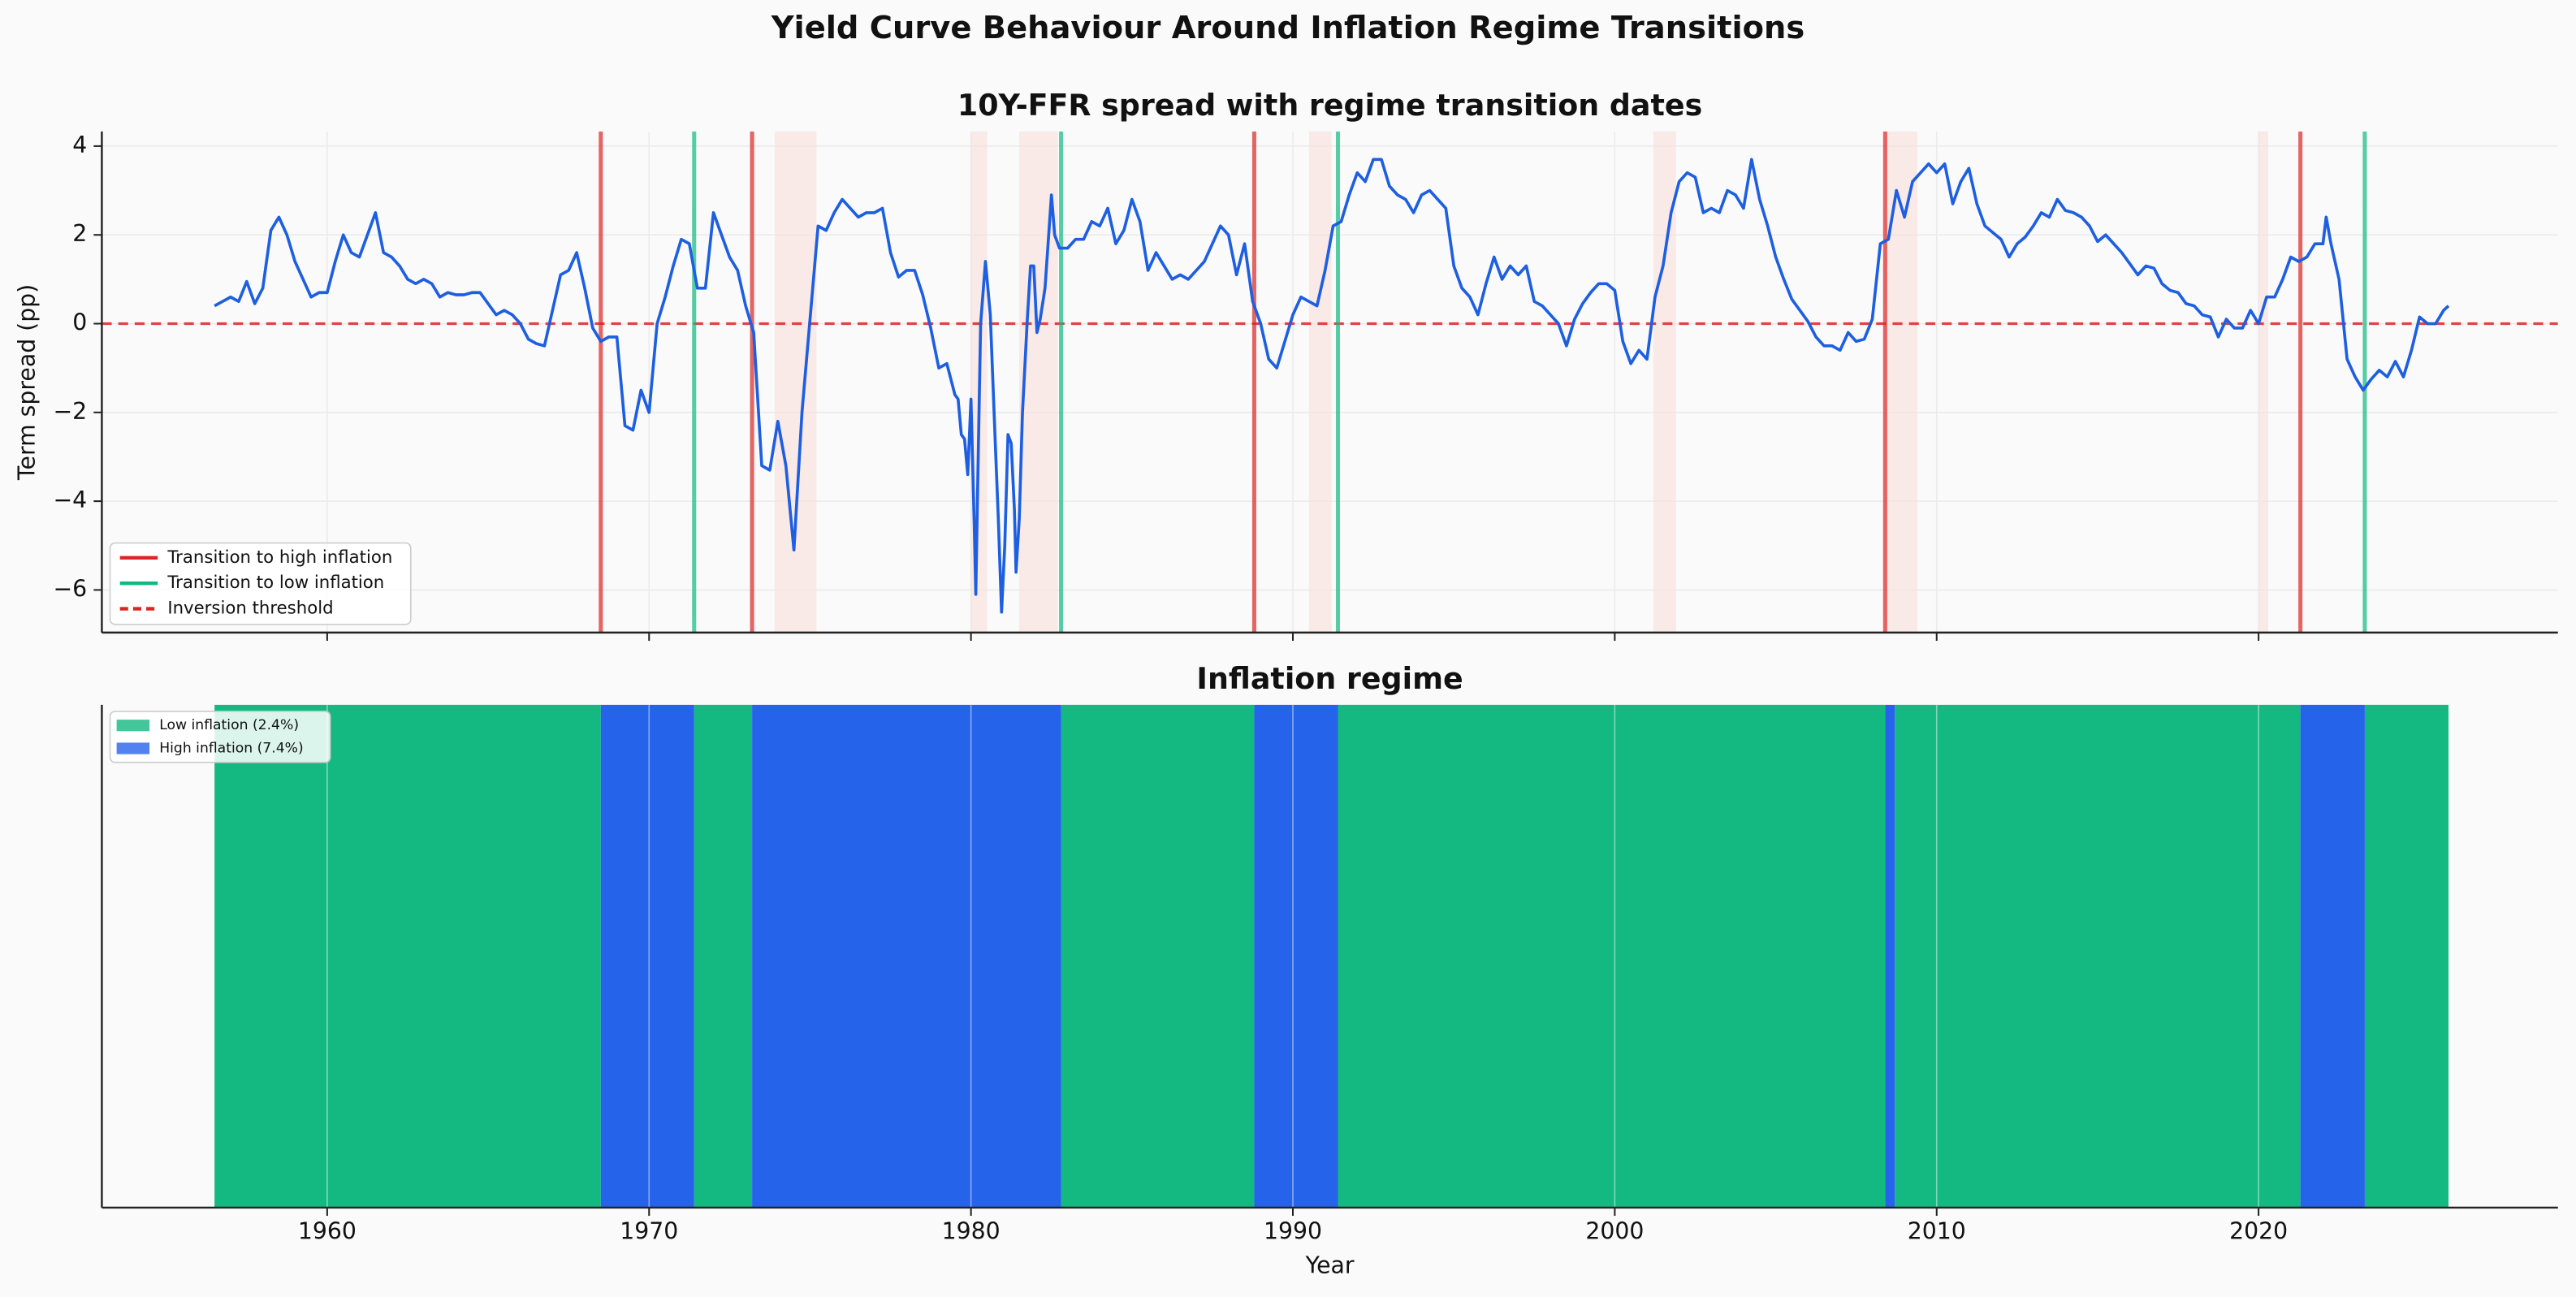 The image size is (2576, 1297). I want to click on x-tick-label: 1970, so click(649, 1230).